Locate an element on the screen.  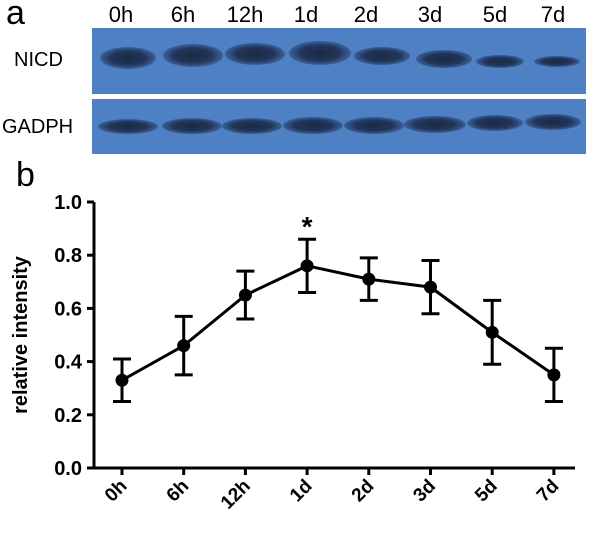
x-tick-label: 3d is located at coordinates (424, 491).